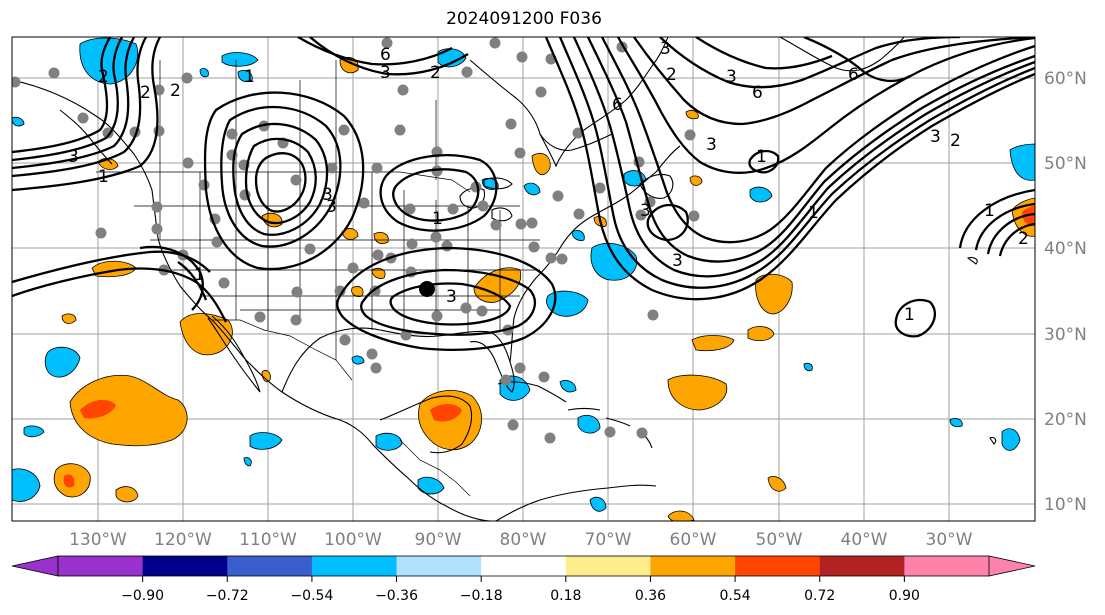 Image resolution: width=1105 pixels, height=615 pixels. Describe the element at coordinates (949, 540) in the screenshot. I see `lon-label: 30°W` at that location.